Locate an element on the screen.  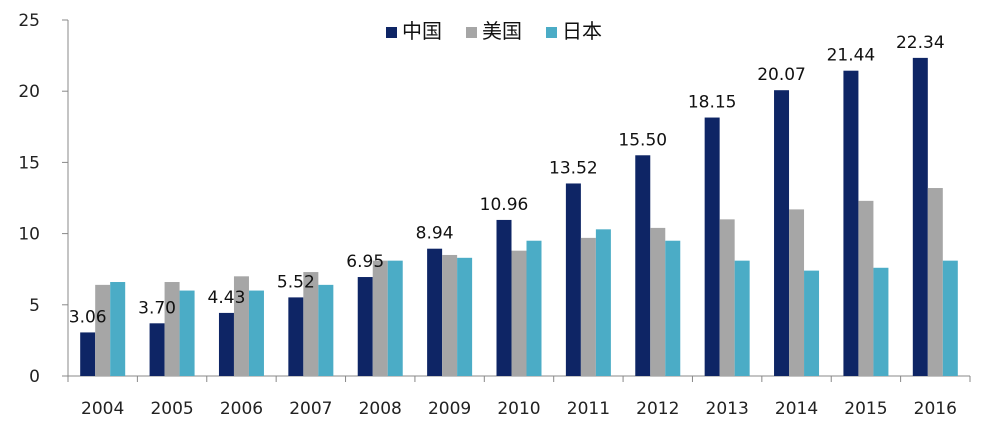
y-axis: 0 5 10 15 20 25 is located at coordinates (43, 199).